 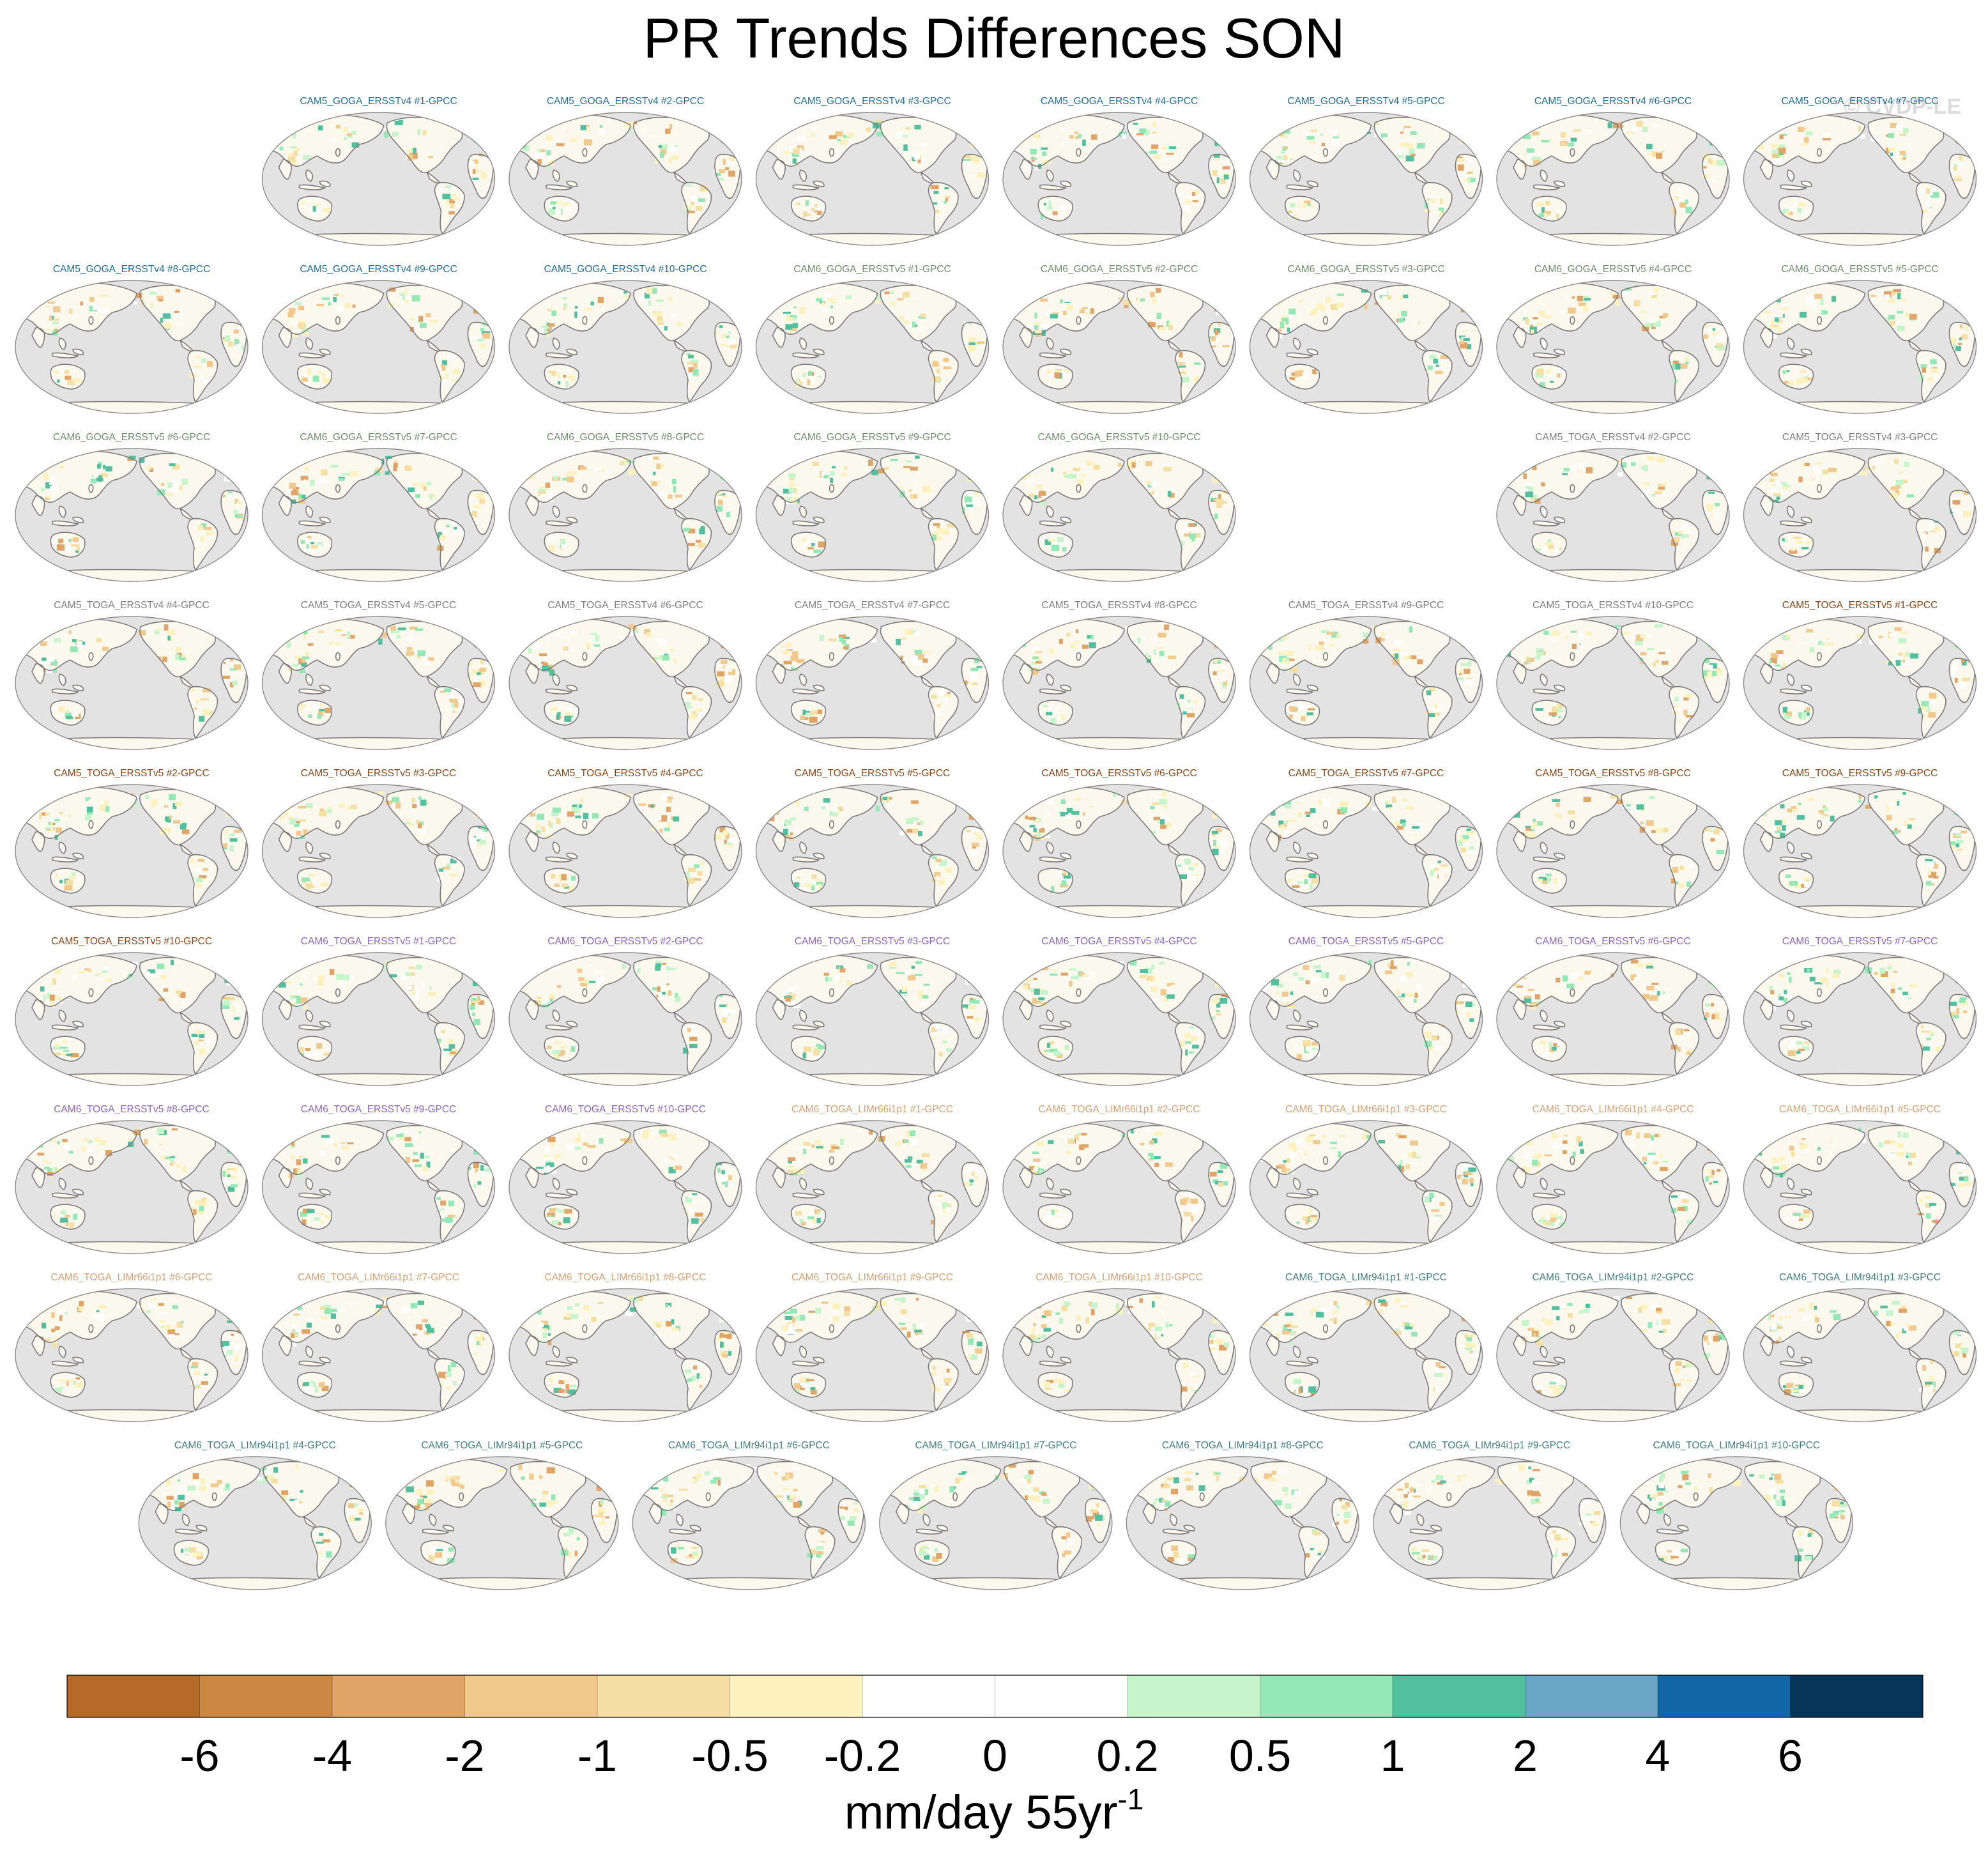 What do you see at coordinates (1860, 1109) in the screenshot?
I see `panel-label: CAM6_TOGA_LIMr66i1p1 #5-GPCC` at bounding box center [1860, 1109].